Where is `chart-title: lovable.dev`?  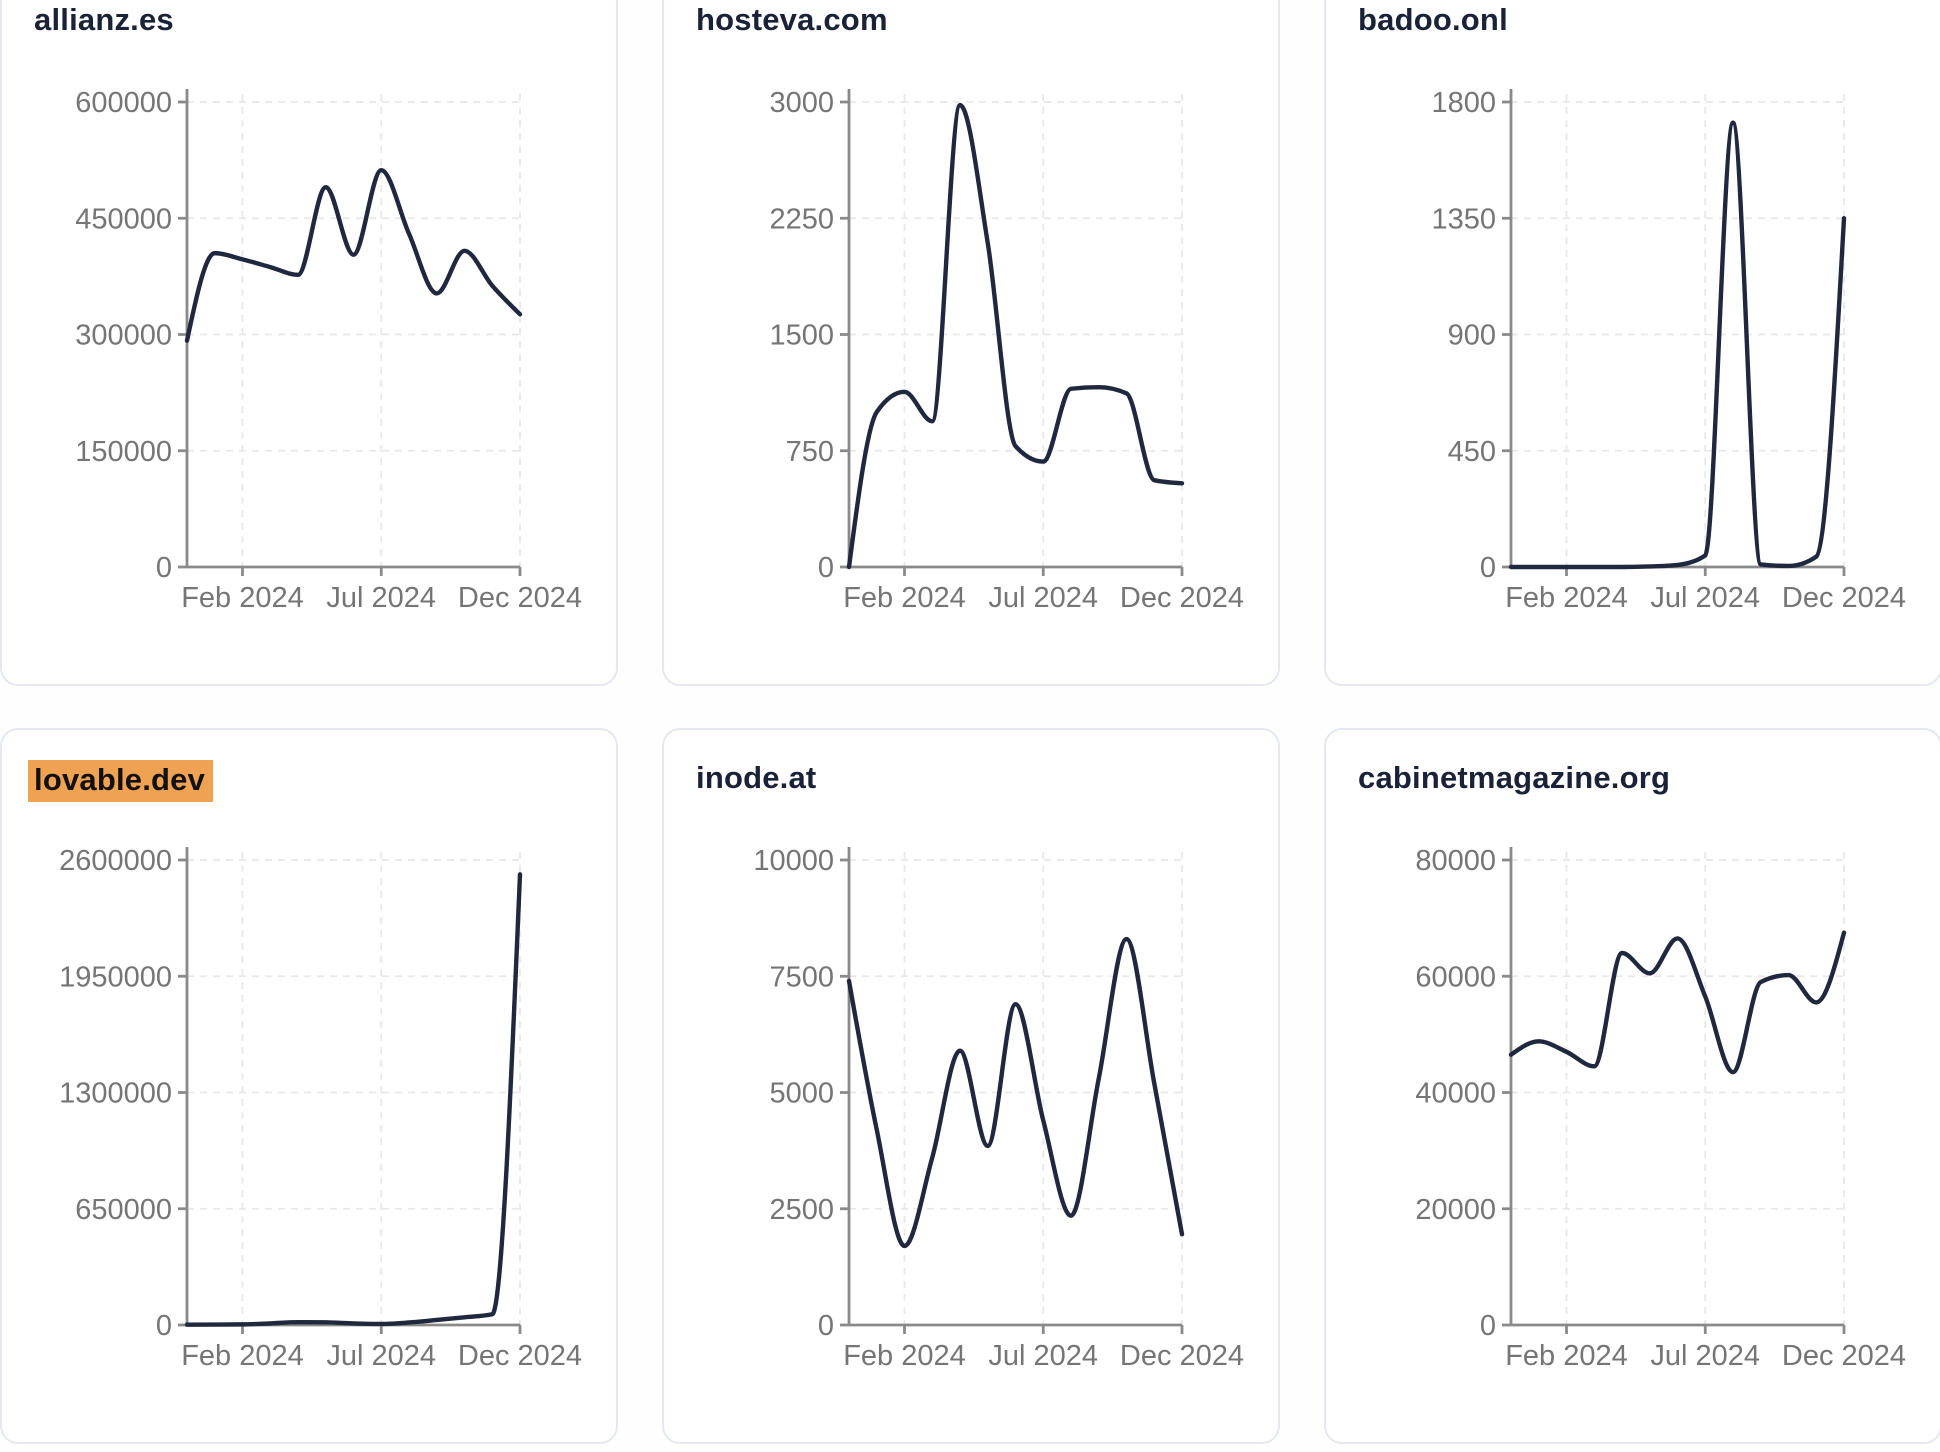 chart-title: lovable.dev is located at coordinates (121, 781).